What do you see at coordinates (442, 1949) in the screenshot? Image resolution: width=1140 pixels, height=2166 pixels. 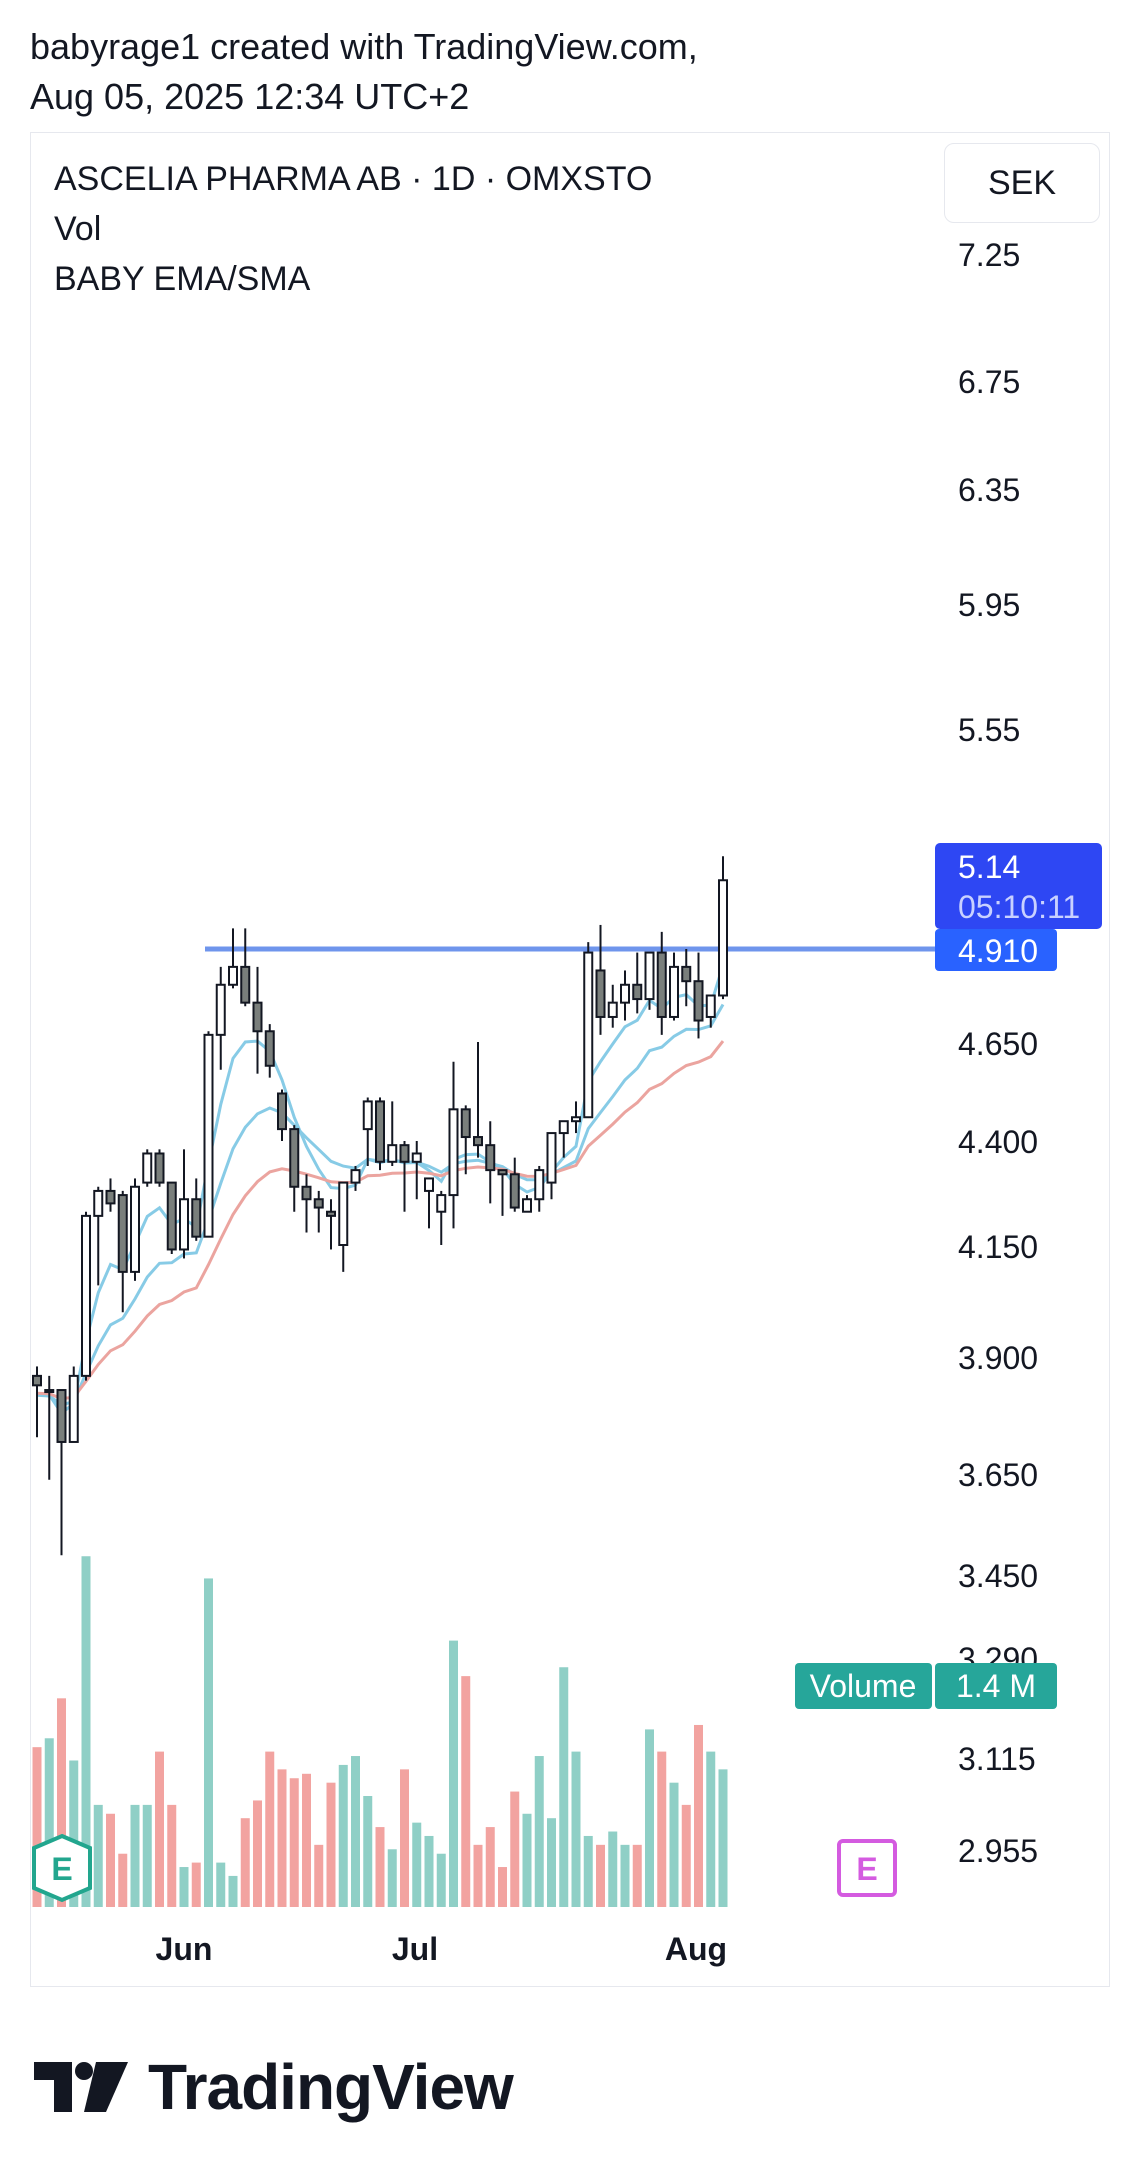 I see `x-axis: Jun Jul Aug` at bounding box center [442, 1949].